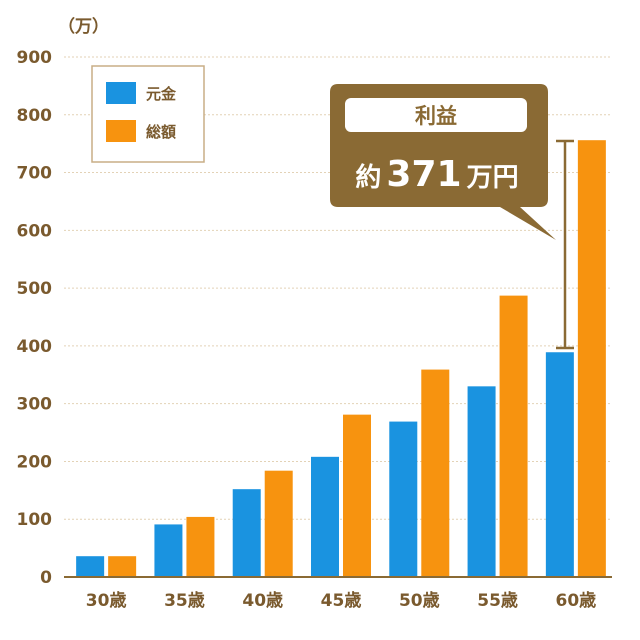  What do you see at coordinates (493, 178) in the screenshot?
I see `profit-callout-suffix: 万円` at bounding box center [493, 178].